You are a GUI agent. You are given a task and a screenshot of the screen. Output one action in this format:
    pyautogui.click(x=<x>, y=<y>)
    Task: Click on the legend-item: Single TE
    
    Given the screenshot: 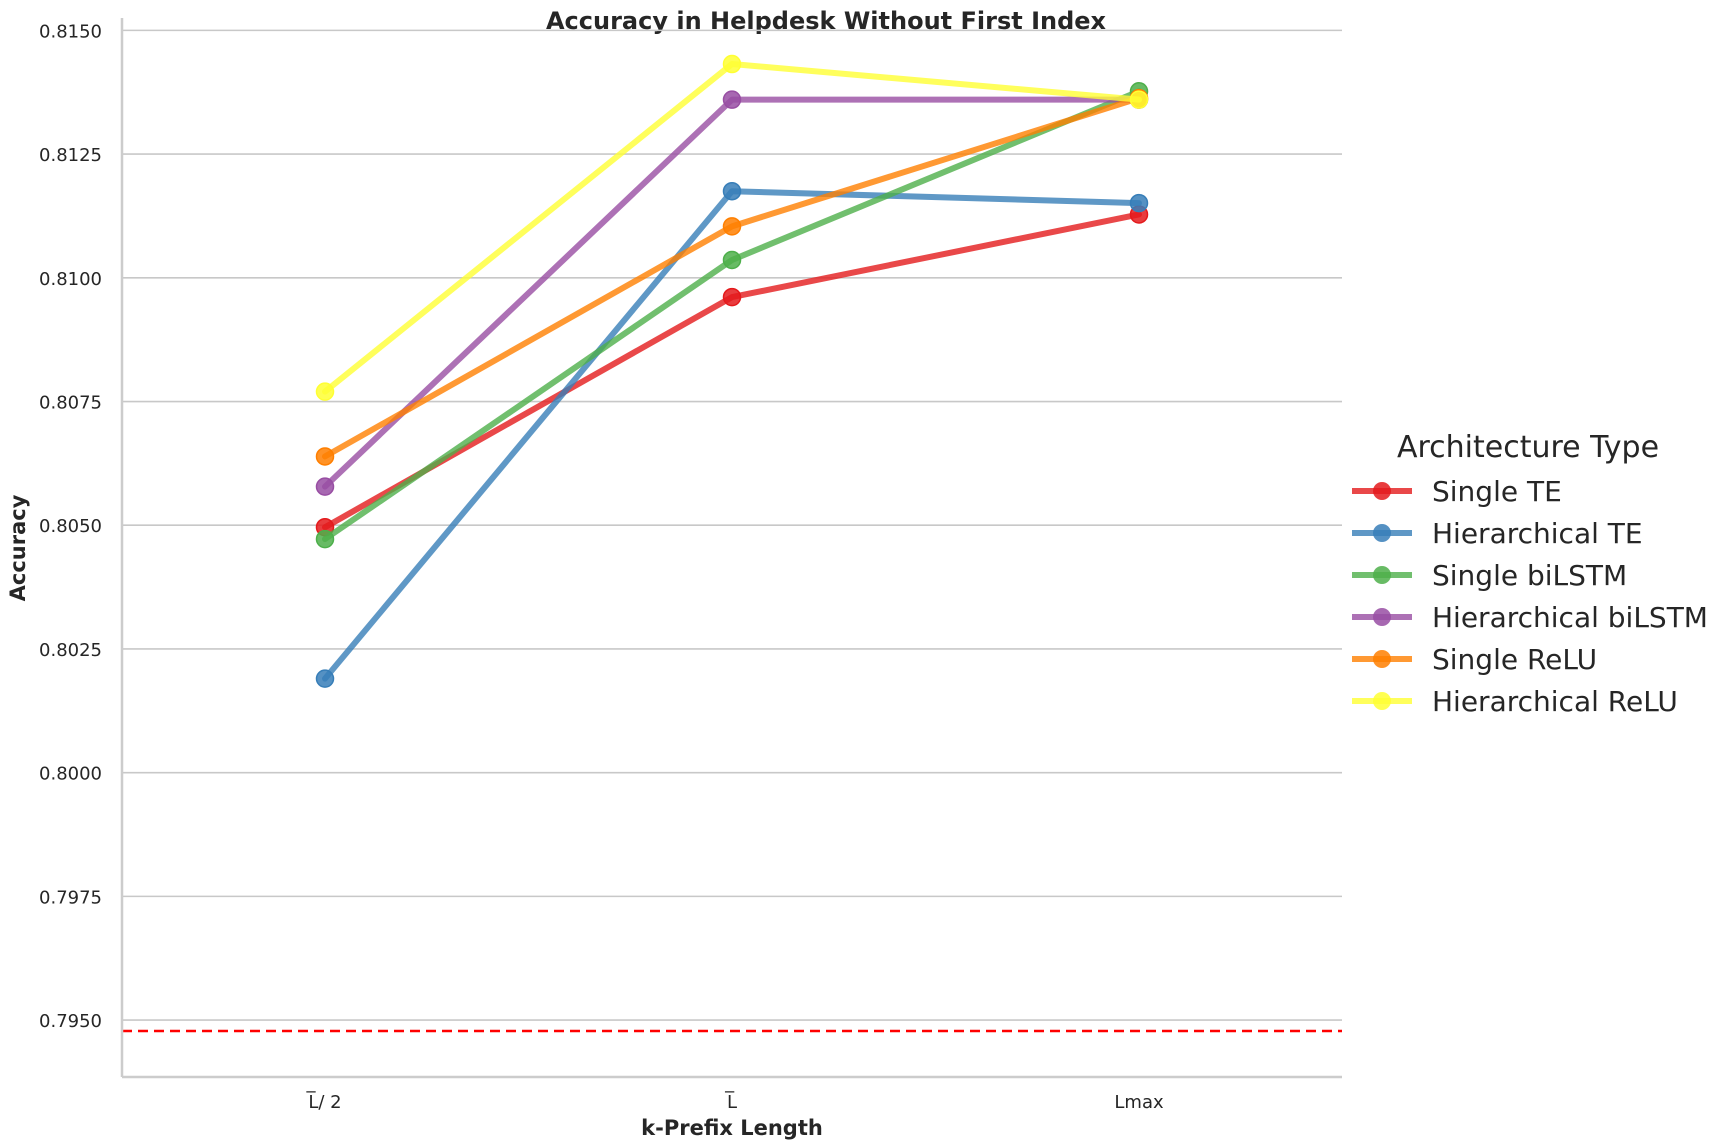 What is the action you would take?
    pyautogui.click(x=1457, y=491)
    